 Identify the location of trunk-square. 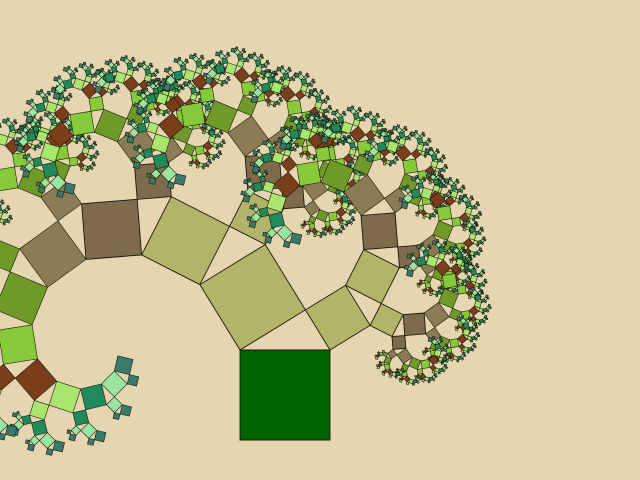
(285, 395).